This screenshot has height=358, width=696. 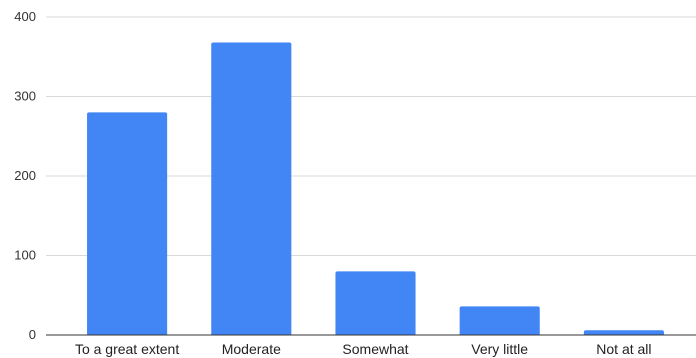 I want to click on bar-somewhat, so click(x=375, y=303).